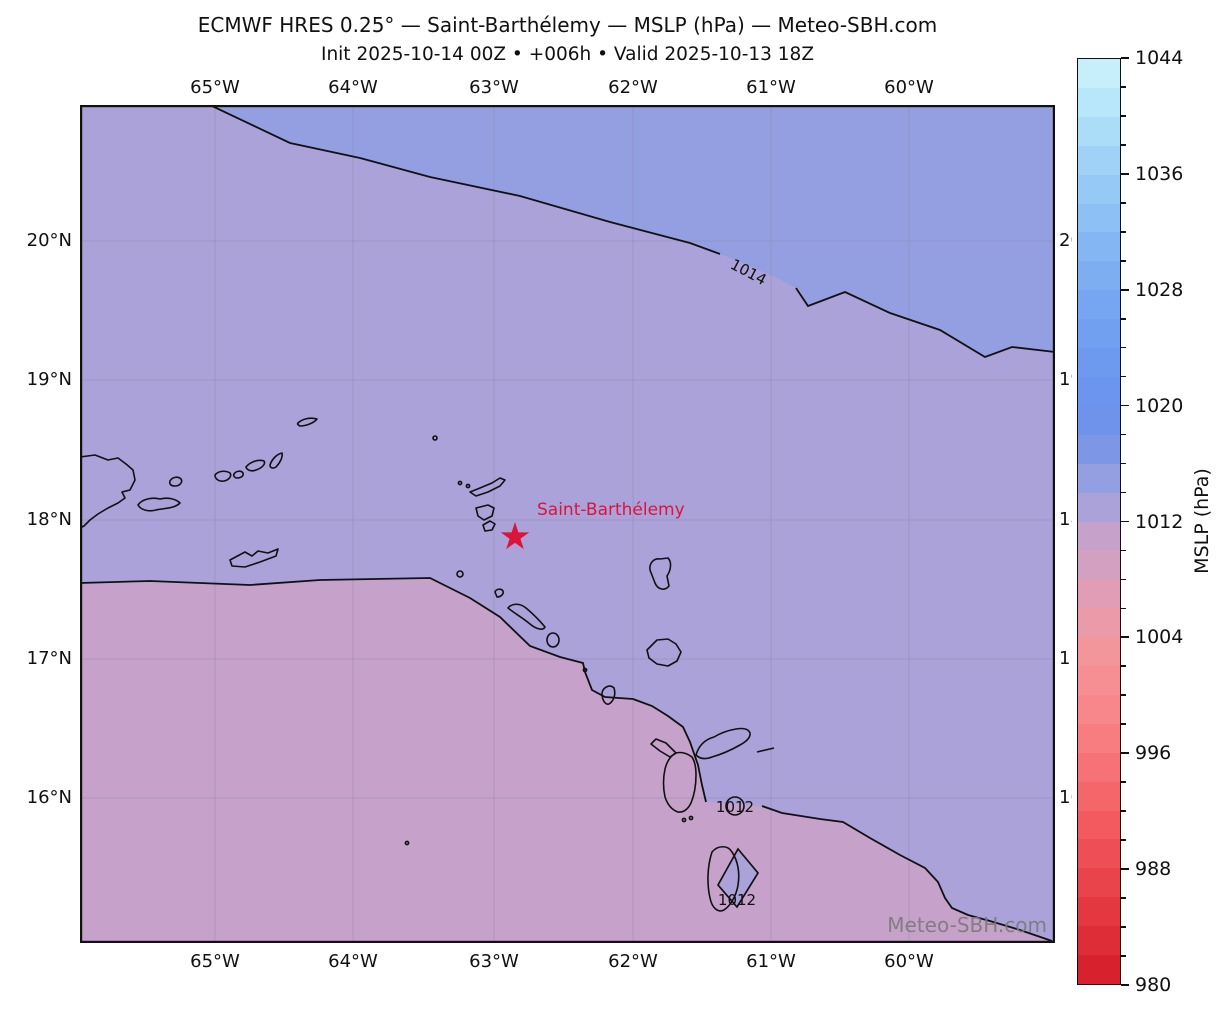 The image size is (1229, 1012). Describe the element at coordinates (307, 422) in the screenshot. I see `island-anegada` at that location.